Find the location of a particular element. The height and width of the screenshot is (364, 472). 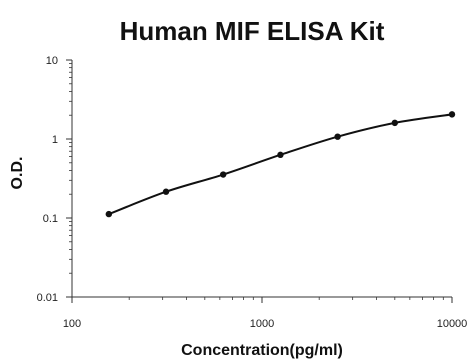

x-tick-label: 100 is located at coordinates (72, 324).